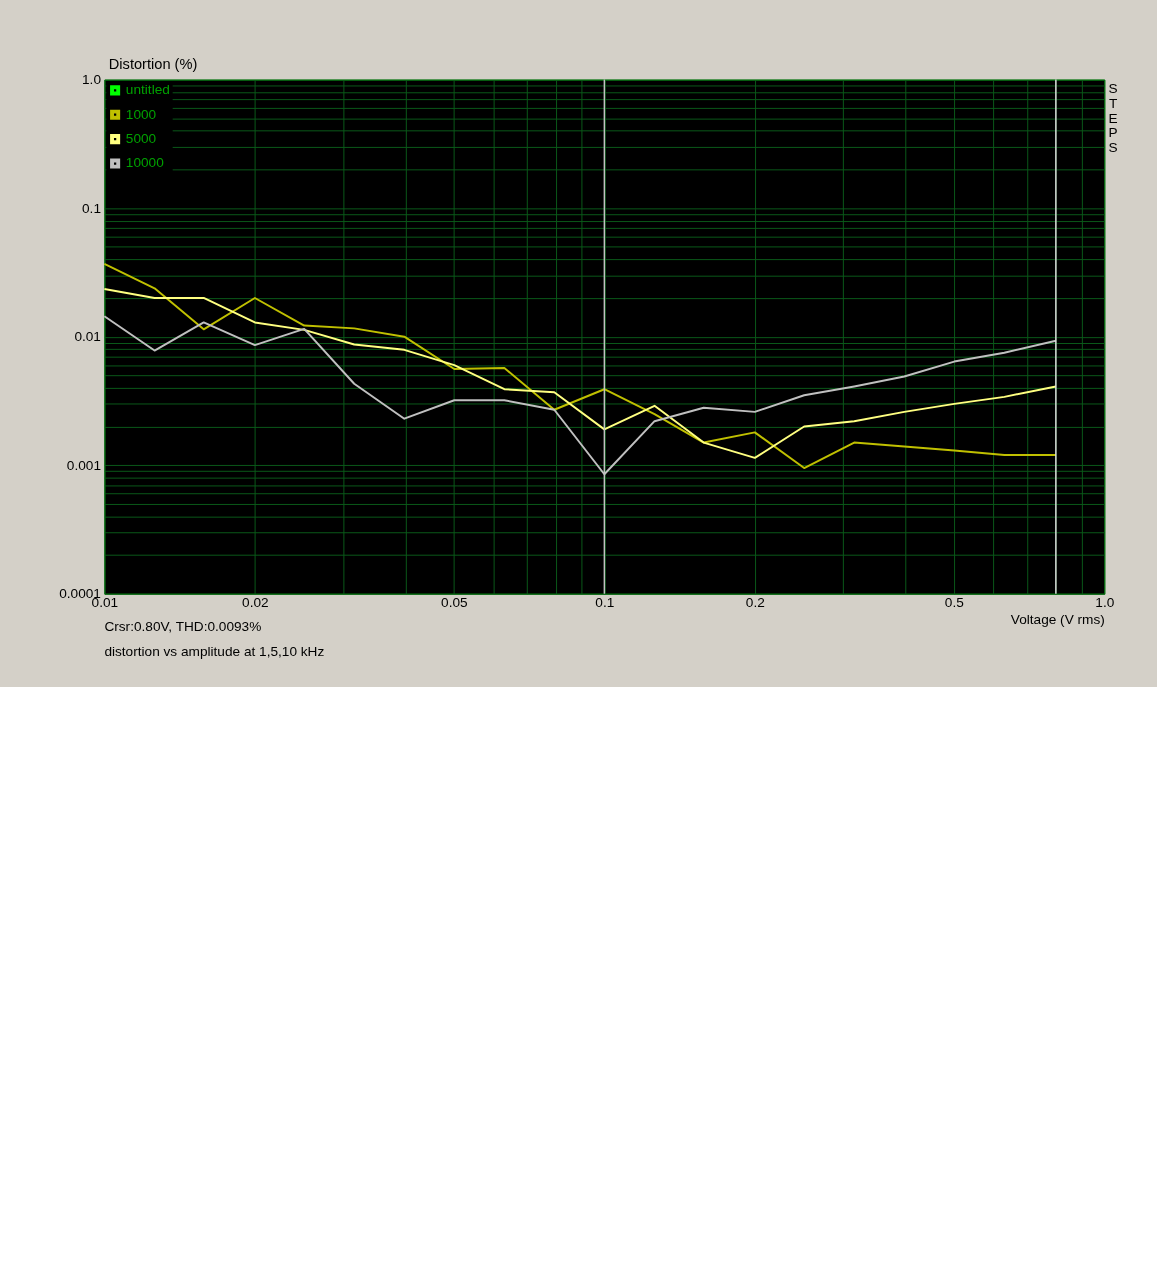 This screenshot has width=1157, height=1280. I want to click on text: STEPS, so click(1113, 118).